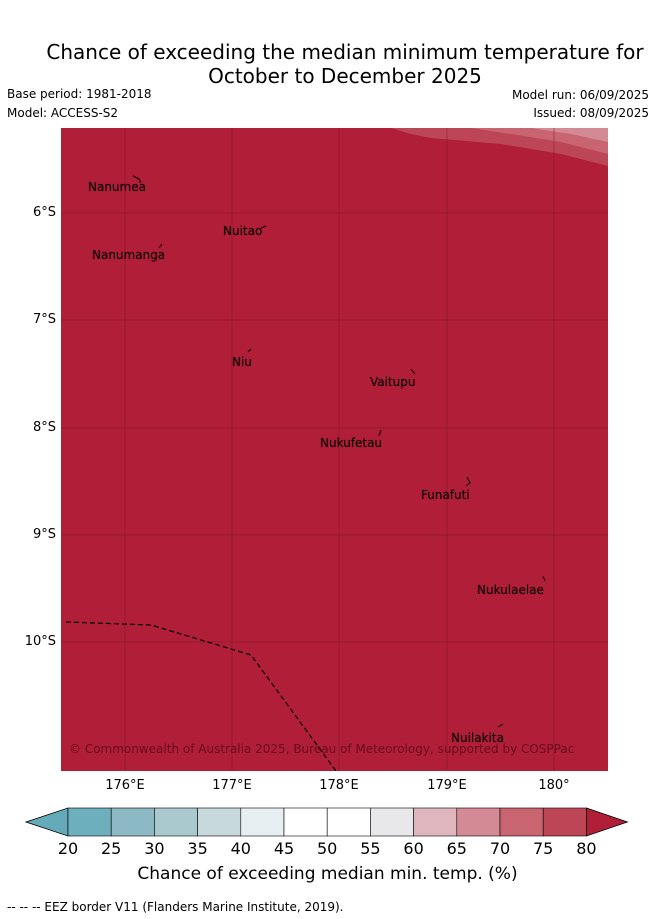 This screenshot has width=655, height=919. Describe the element at coordinates (117, 187) in the screenshot. I see `place-nanumea: Nanumea` at that location.